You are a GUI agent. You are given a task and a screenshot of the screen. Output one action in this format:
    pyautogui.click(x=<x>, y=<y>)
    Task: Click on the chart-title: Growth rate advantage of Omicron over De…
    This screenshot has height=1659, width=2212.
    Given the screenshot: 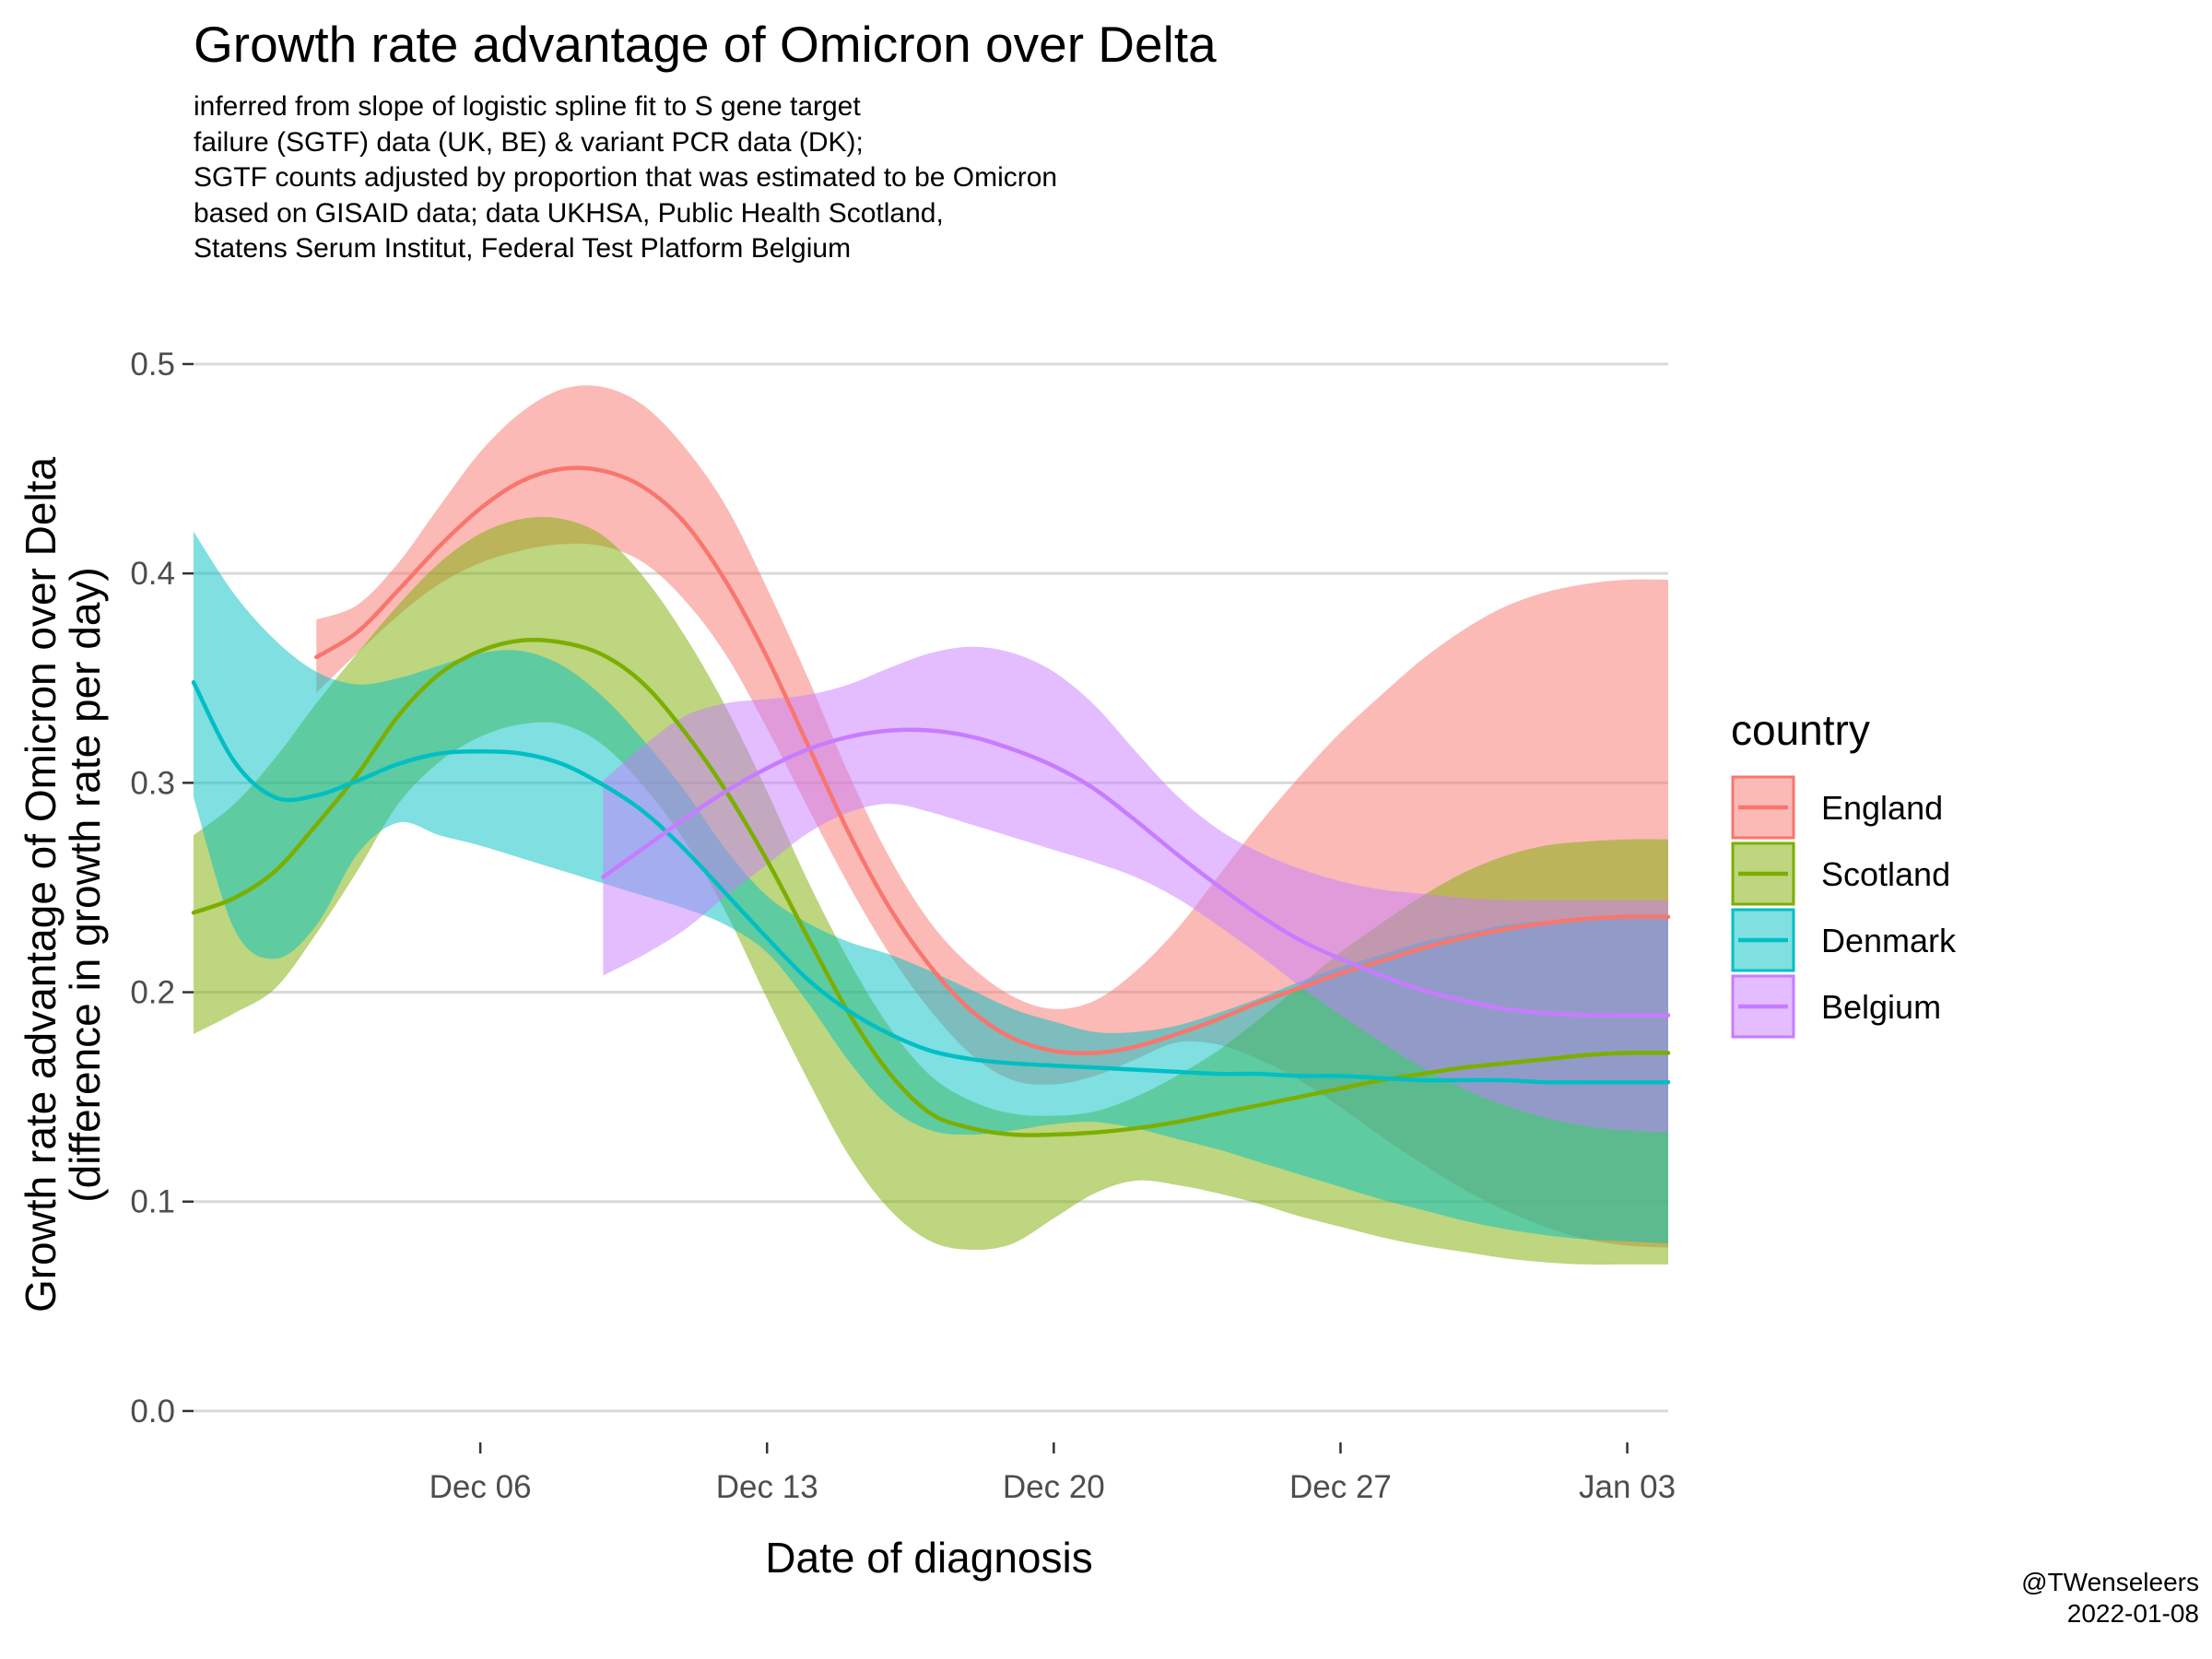 What is the action you would take?
    pyautogui.click(x=705, y=44)
    